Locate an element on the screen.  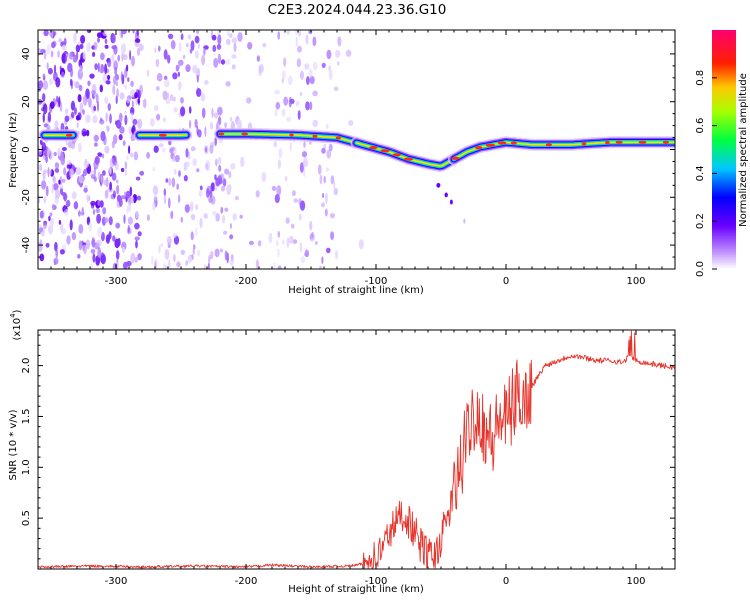
colorbar-label: Normalized spectral amplitude is located at coordinates (743, 150).